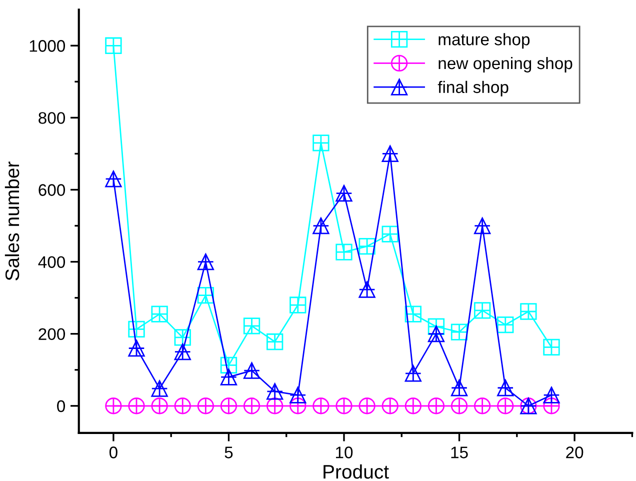 The height and width of the screenshot is (481, 636). What do you see at coordinates (52, 118) in the screenshot?
I see `y-tick-label: 800` at bounding box center [52, 118].